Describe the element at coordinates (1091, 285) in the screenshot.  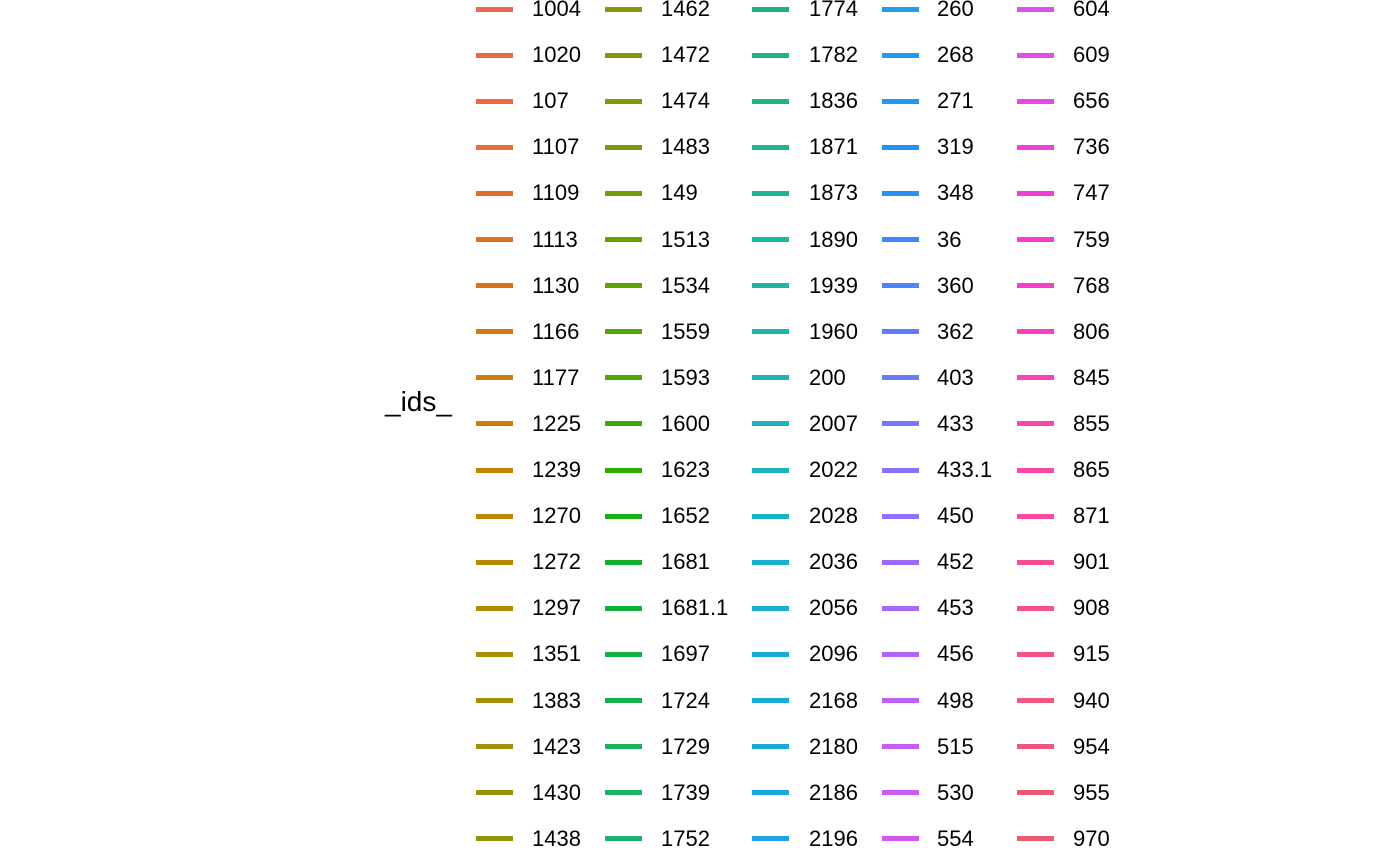
I see `legend-label: 768` at that location.